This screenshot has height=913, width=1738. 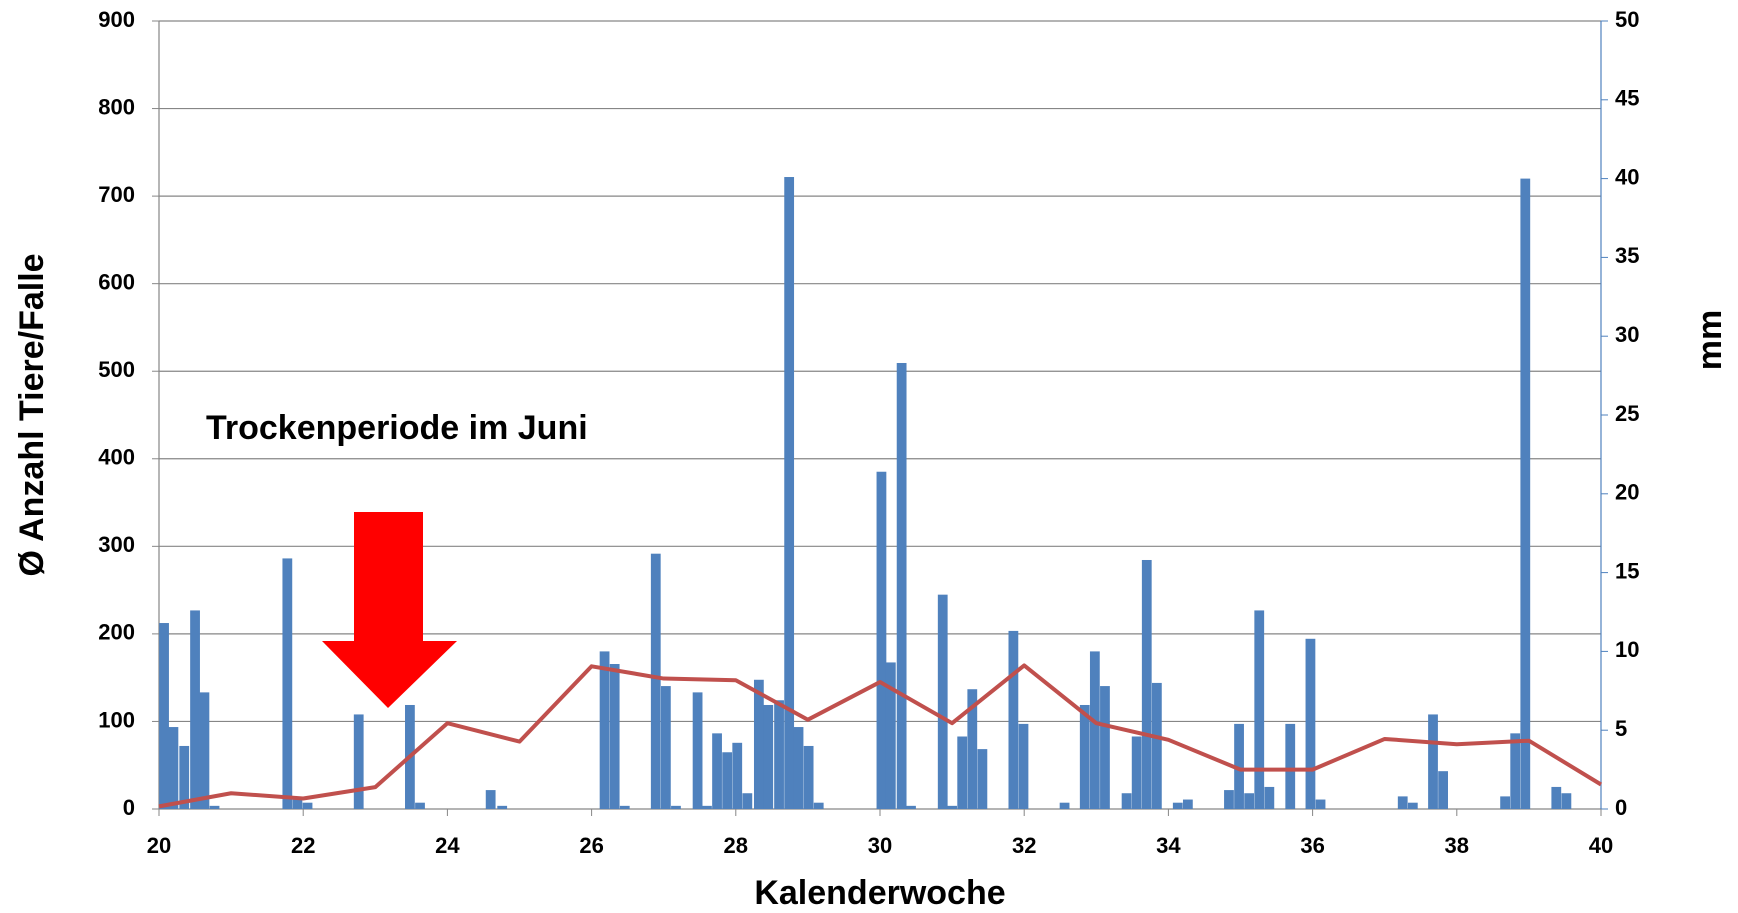 What do you see at coordinates (116, 457) in the screenshot?
I see `y-tick-label: 400` at bounding box center [116, 457].